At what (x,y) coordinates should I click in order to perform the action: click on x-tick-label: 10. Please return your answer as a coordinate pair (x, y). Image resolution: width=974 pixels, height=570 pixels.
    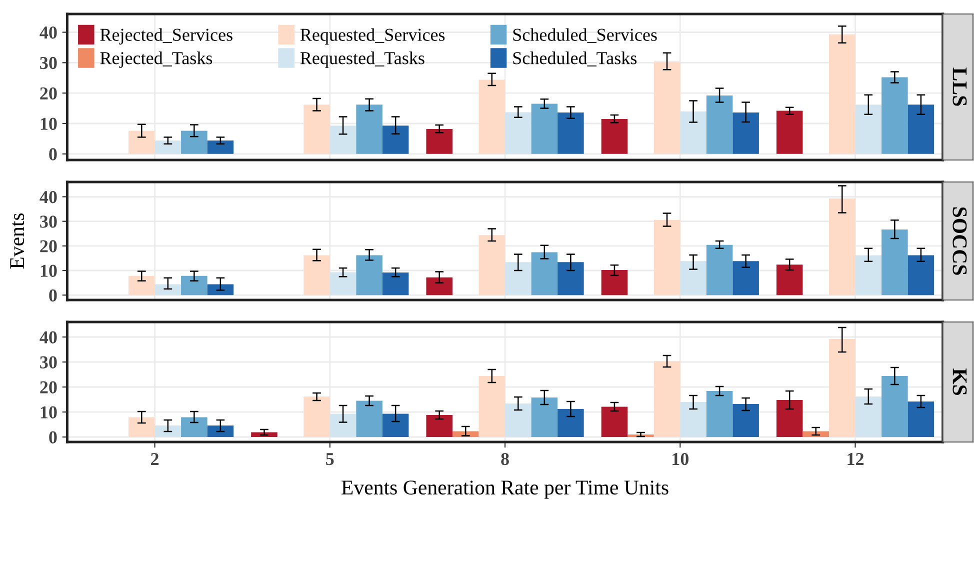
    Looking at the image, I should click on (680, 459).